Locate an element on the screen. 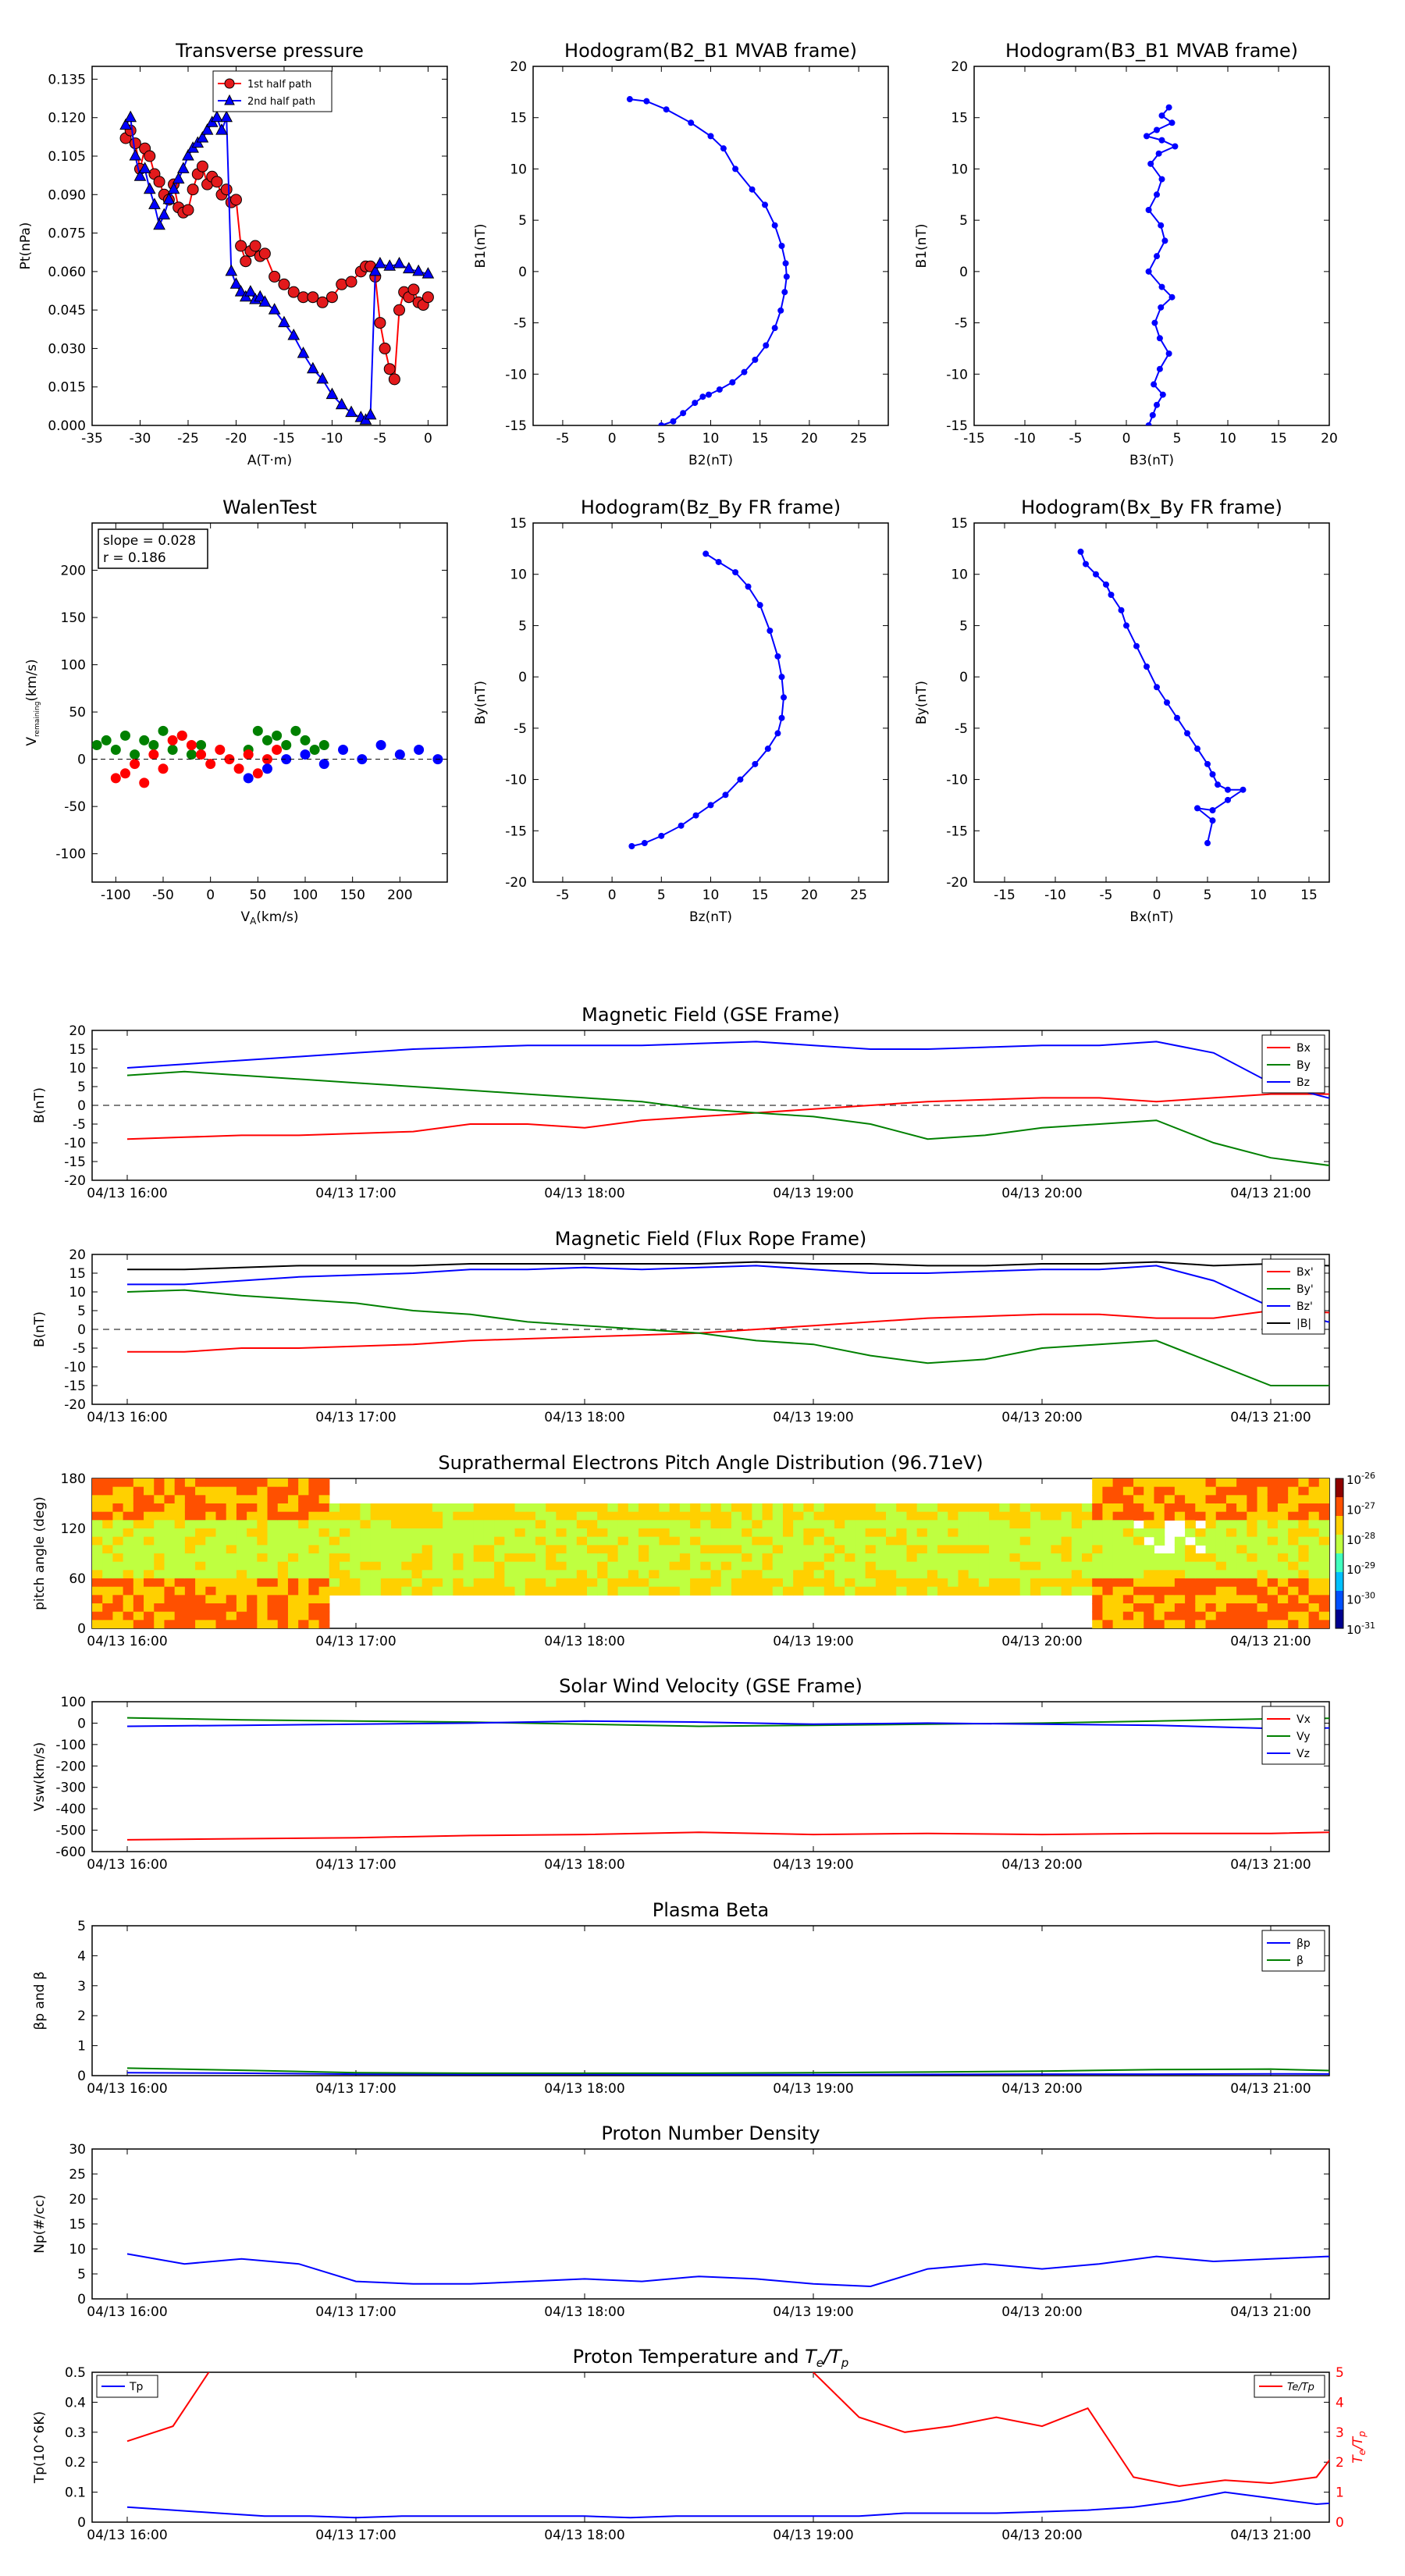 The height and width of the screenshot is (2576, 1405). x-tick-label: 15 is located at coordinates (760, 895).